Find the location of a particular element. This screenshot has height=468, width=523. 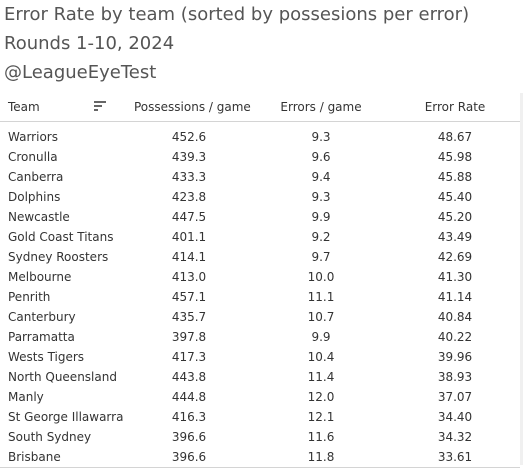

team-cell: Newcastle is located at coordinates (39, 217).